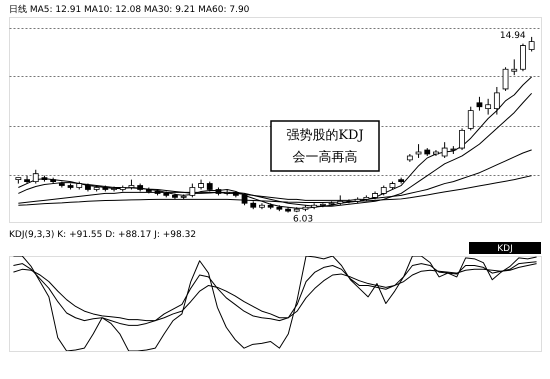  What do you see at coordinates (513, 35) in the screenshot?
I see `annotation: 14.94` at bounding box center [513, 35].